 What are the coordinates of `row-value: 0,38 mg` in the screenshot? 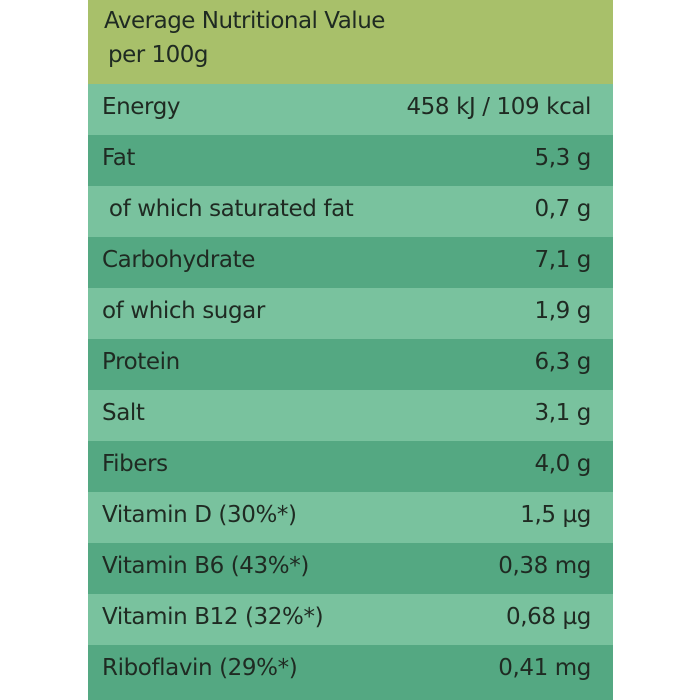 It's located at (544, 566).